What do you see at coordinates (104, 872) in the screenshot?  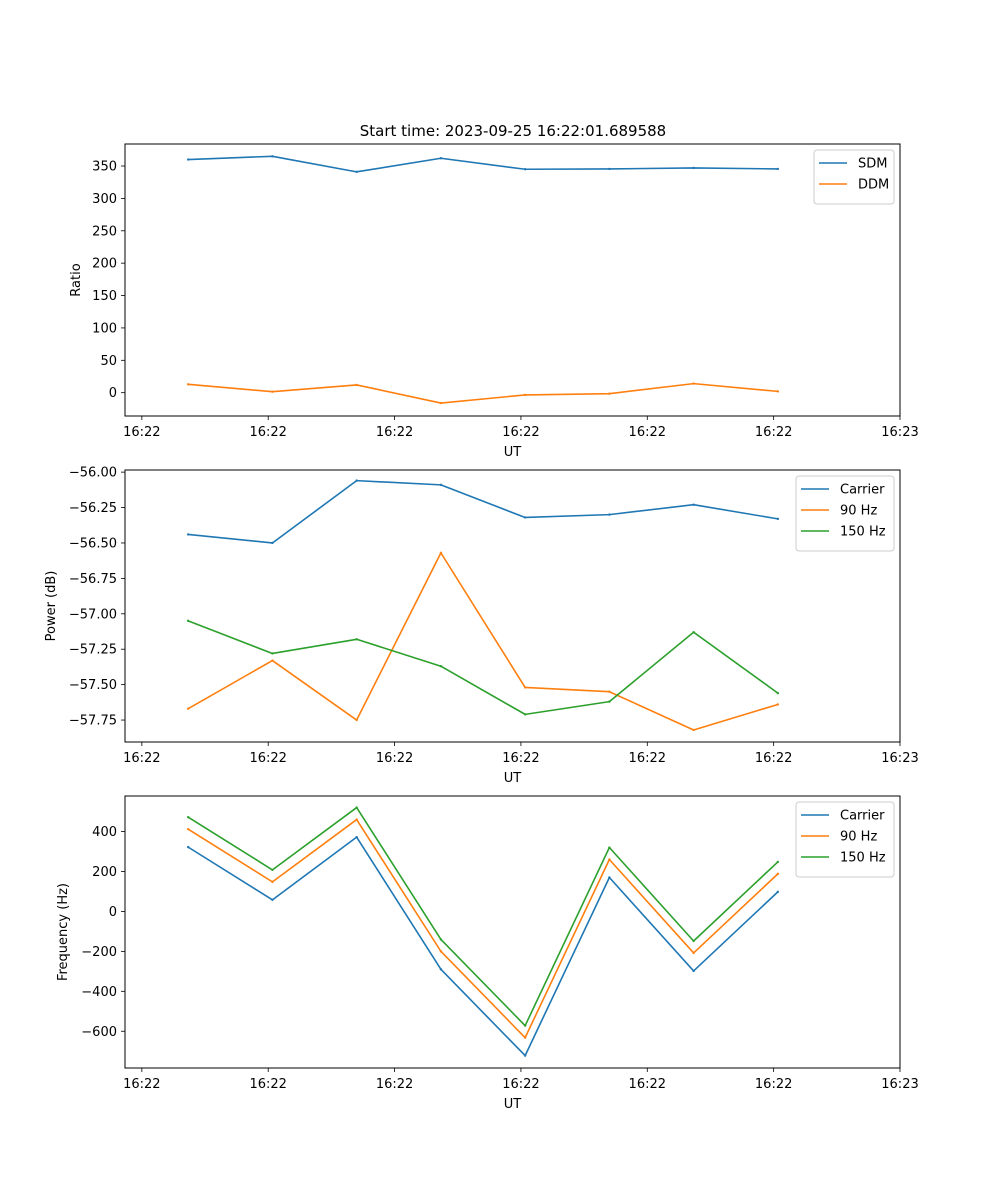 I see `y-tick-label: 200` at bounding box center [104, 872].